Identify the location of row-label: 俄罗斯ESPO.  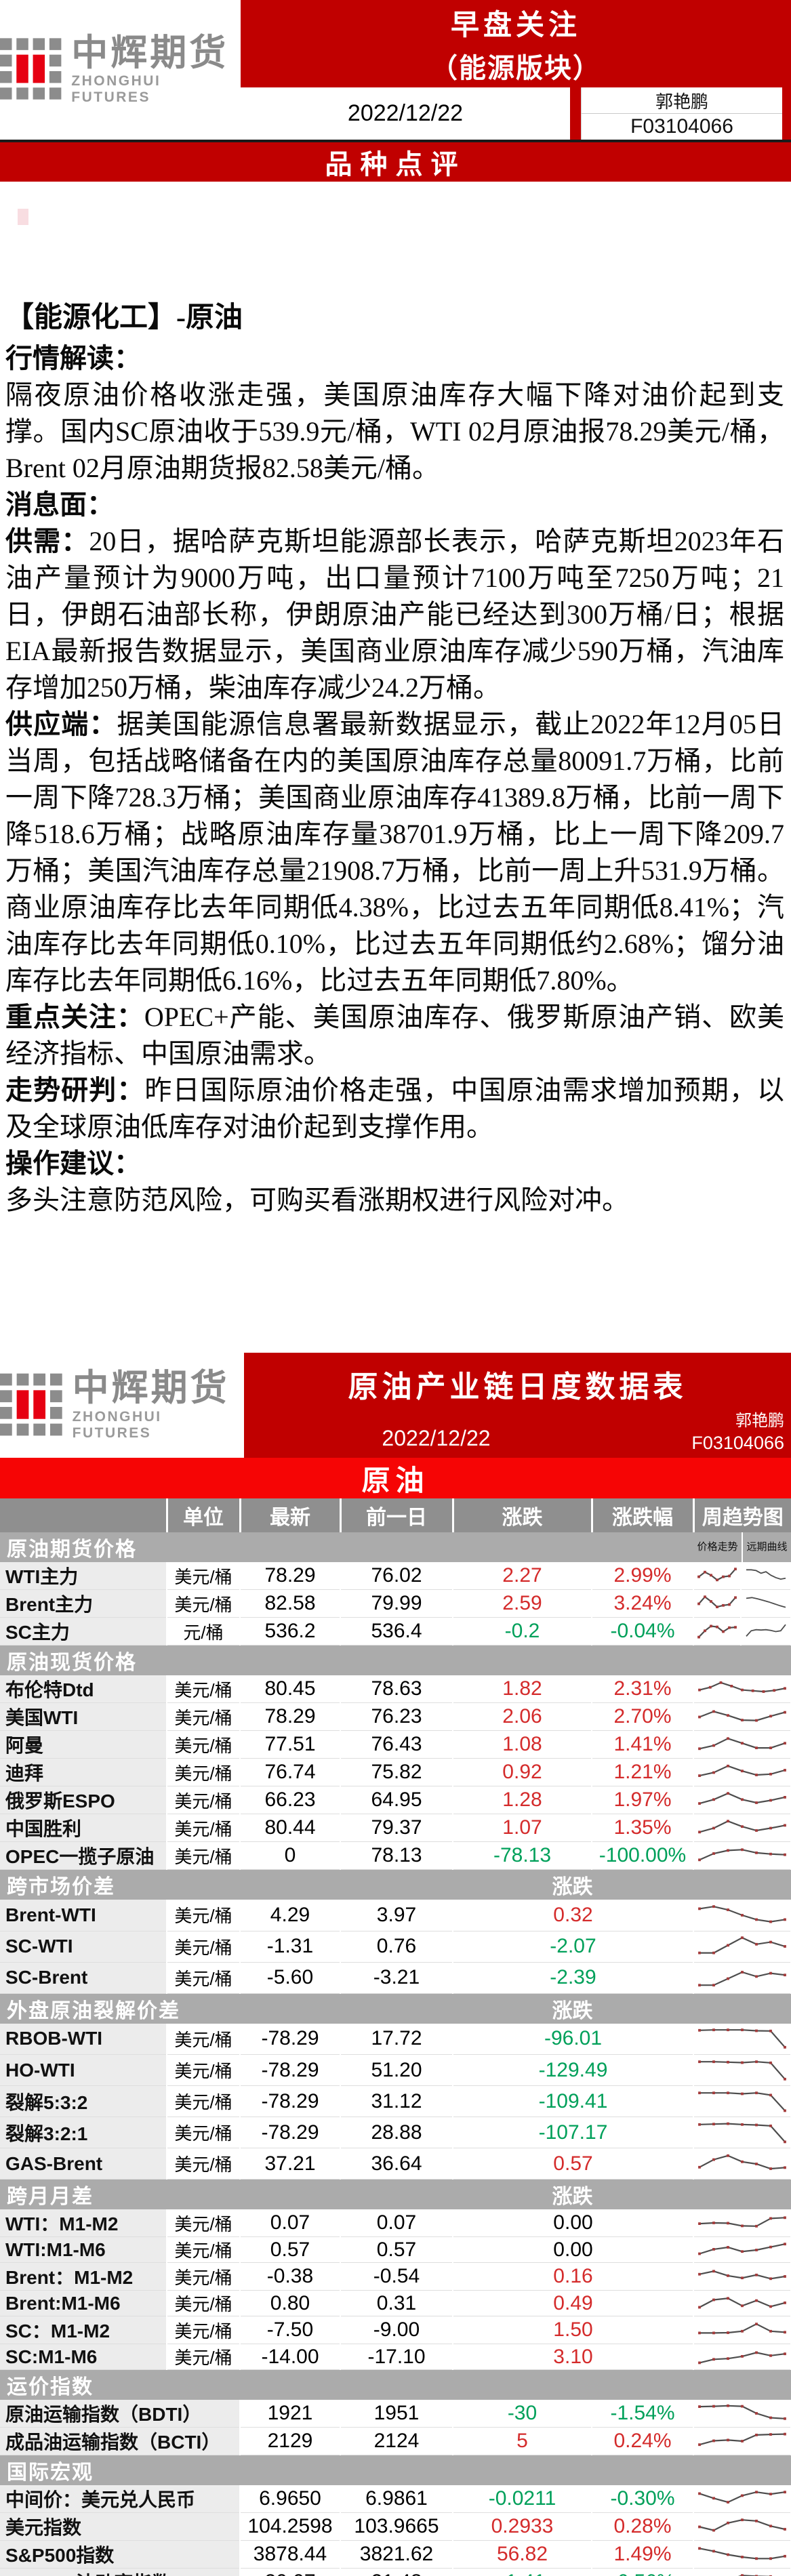
(83, 1800).